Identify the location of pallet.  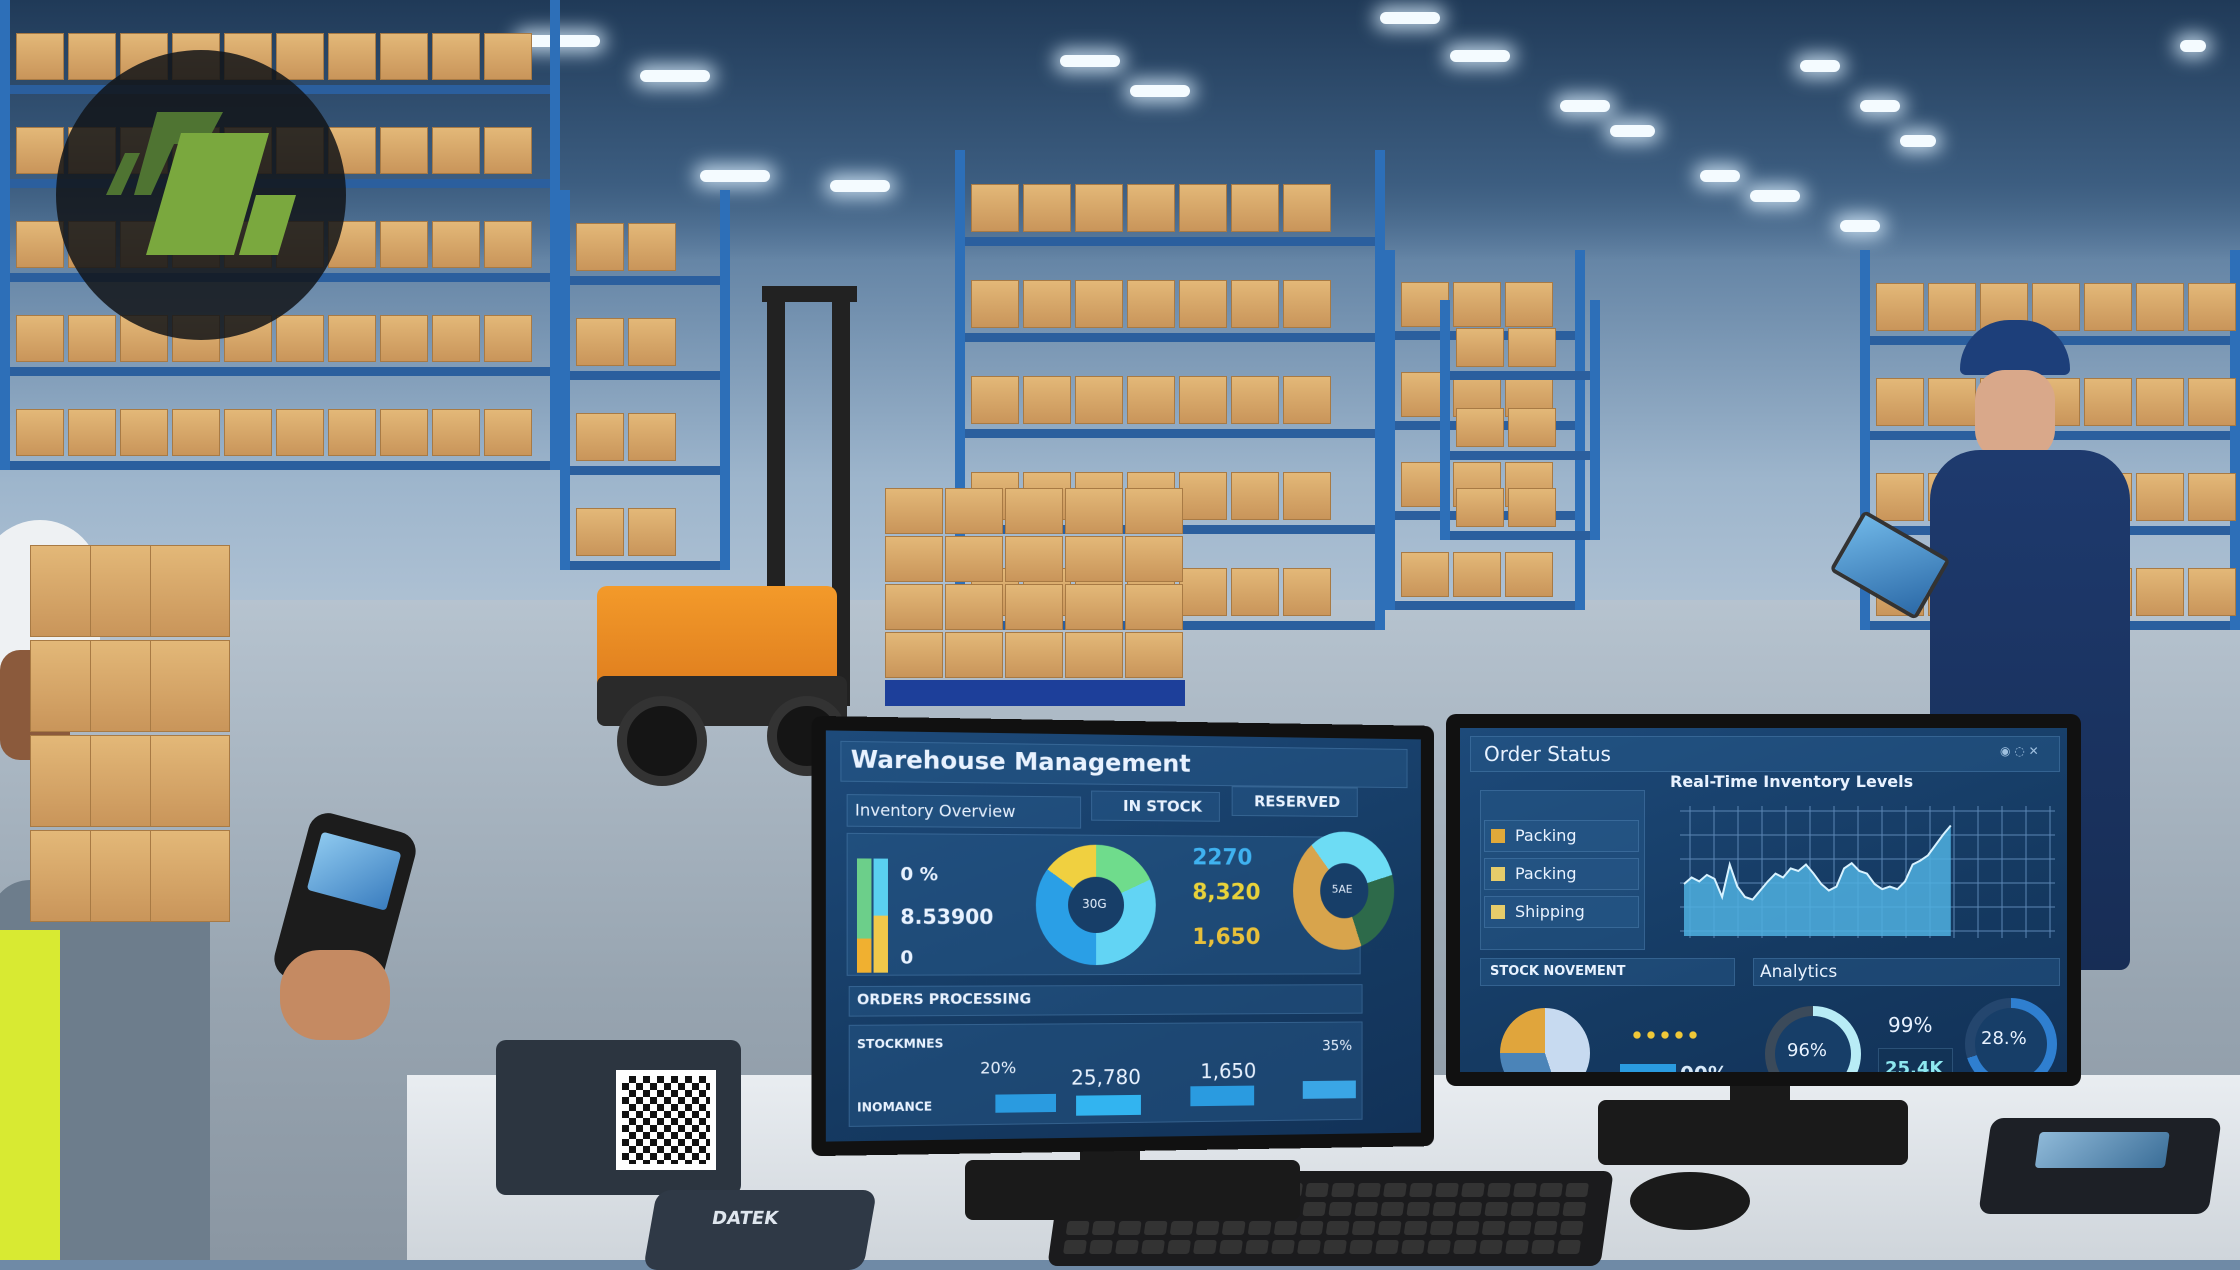
(1035, 693).